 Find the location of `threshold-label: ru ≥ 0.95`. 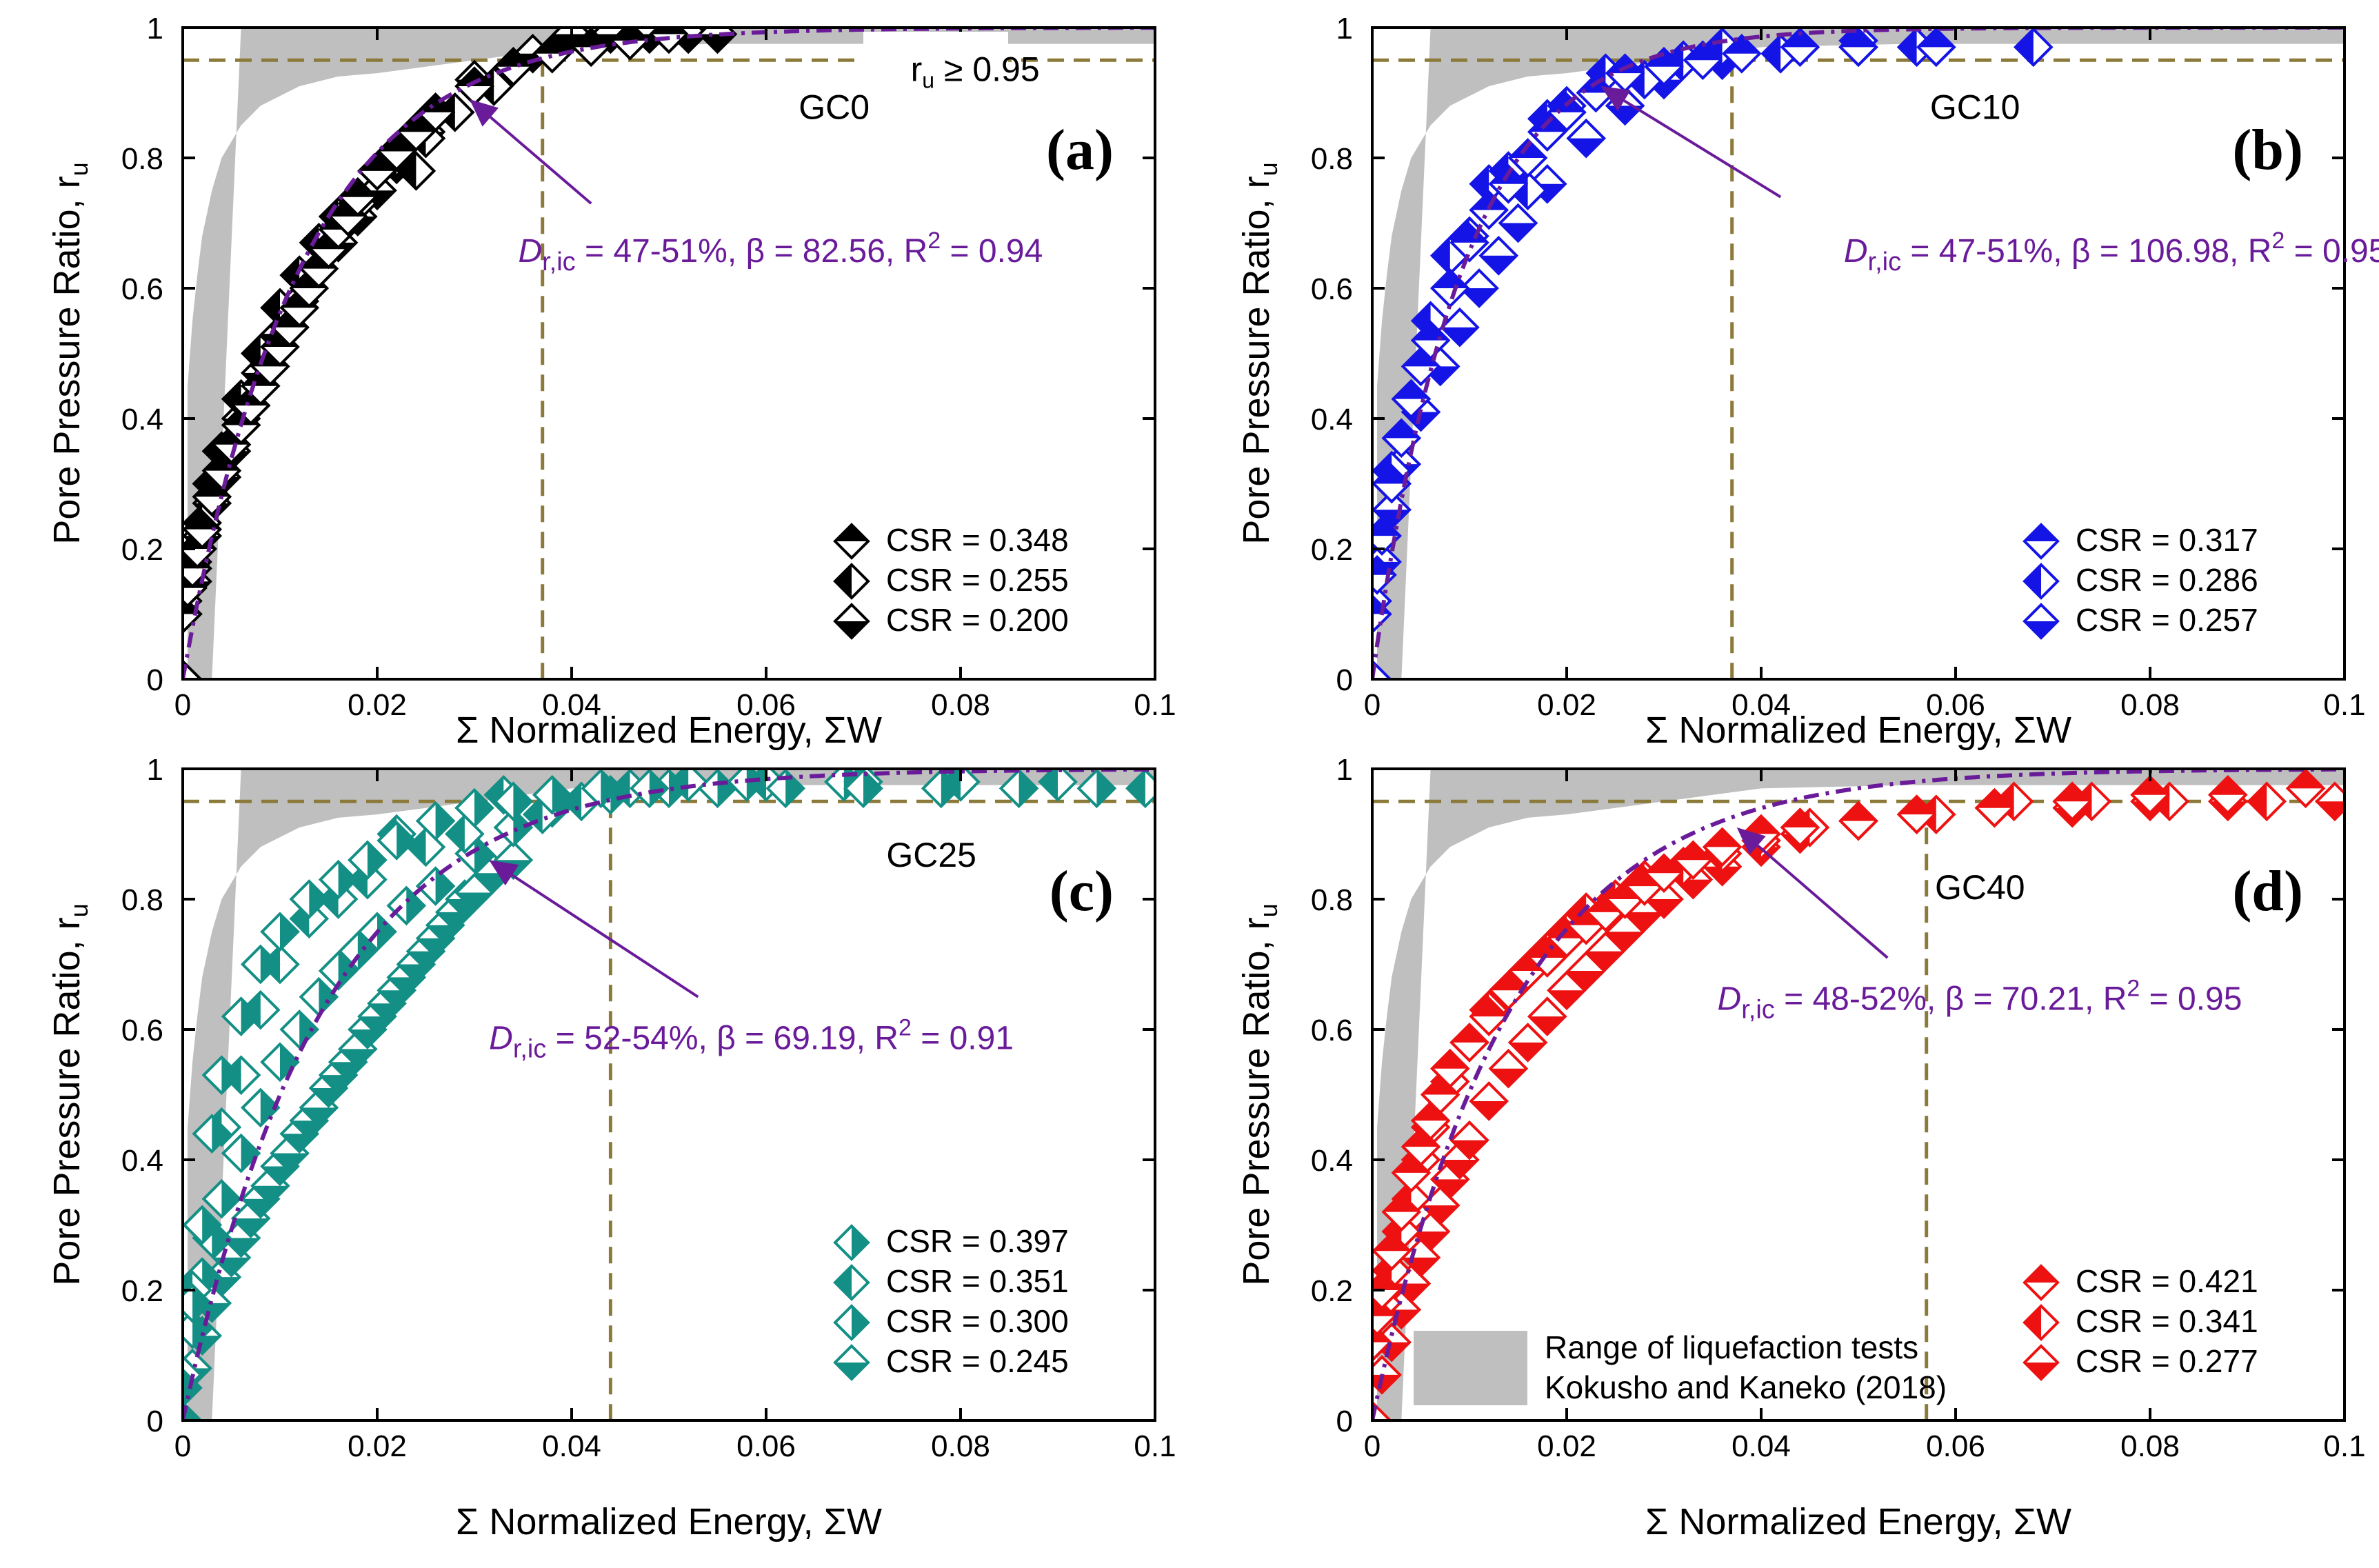

threshold-label: ru ≥ 0.95 is located at coordinates (976, 71).